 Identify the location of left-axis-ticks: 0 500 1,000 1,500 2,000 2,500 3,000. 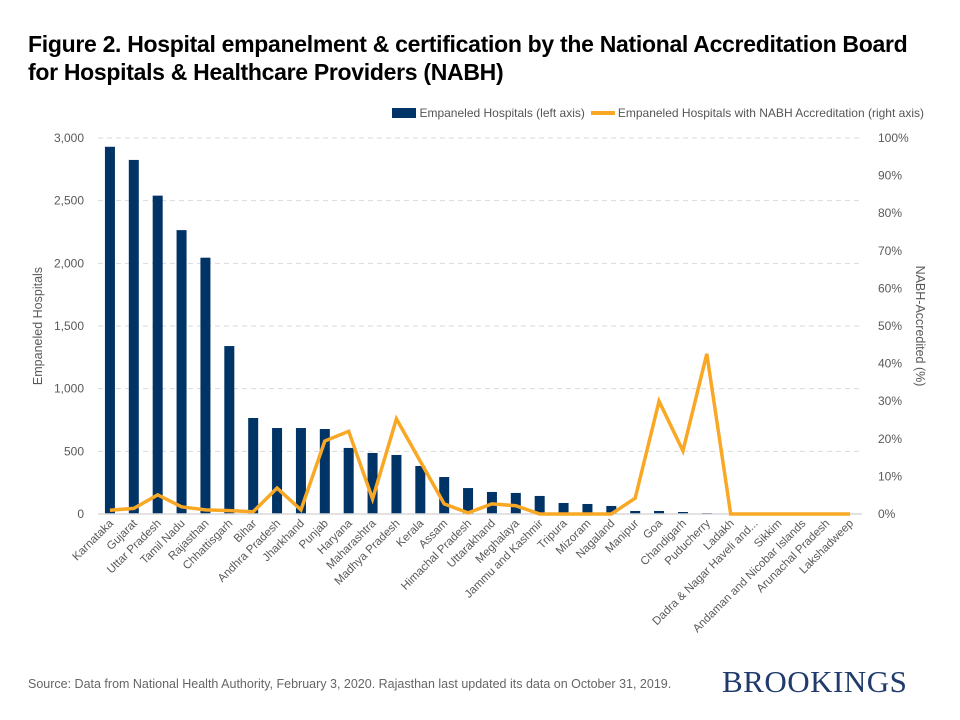
(69, 326).